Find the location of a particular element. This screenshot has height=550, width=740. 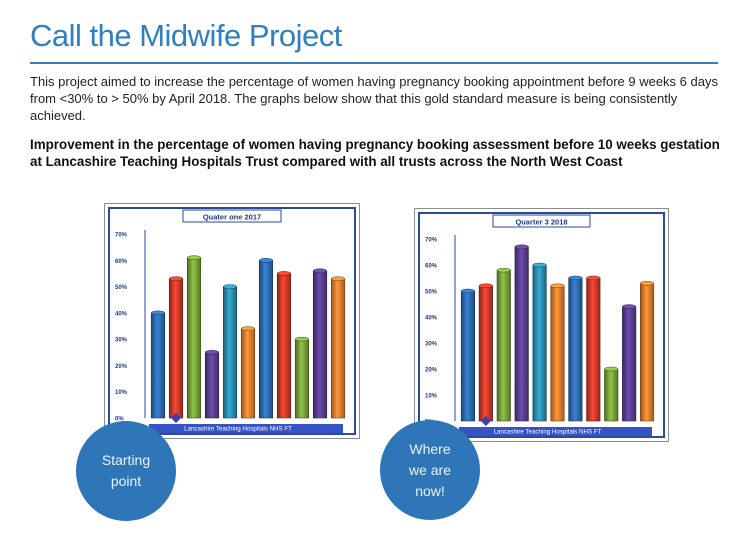

bubble-line: Starting is located at coordinates (126, 460).